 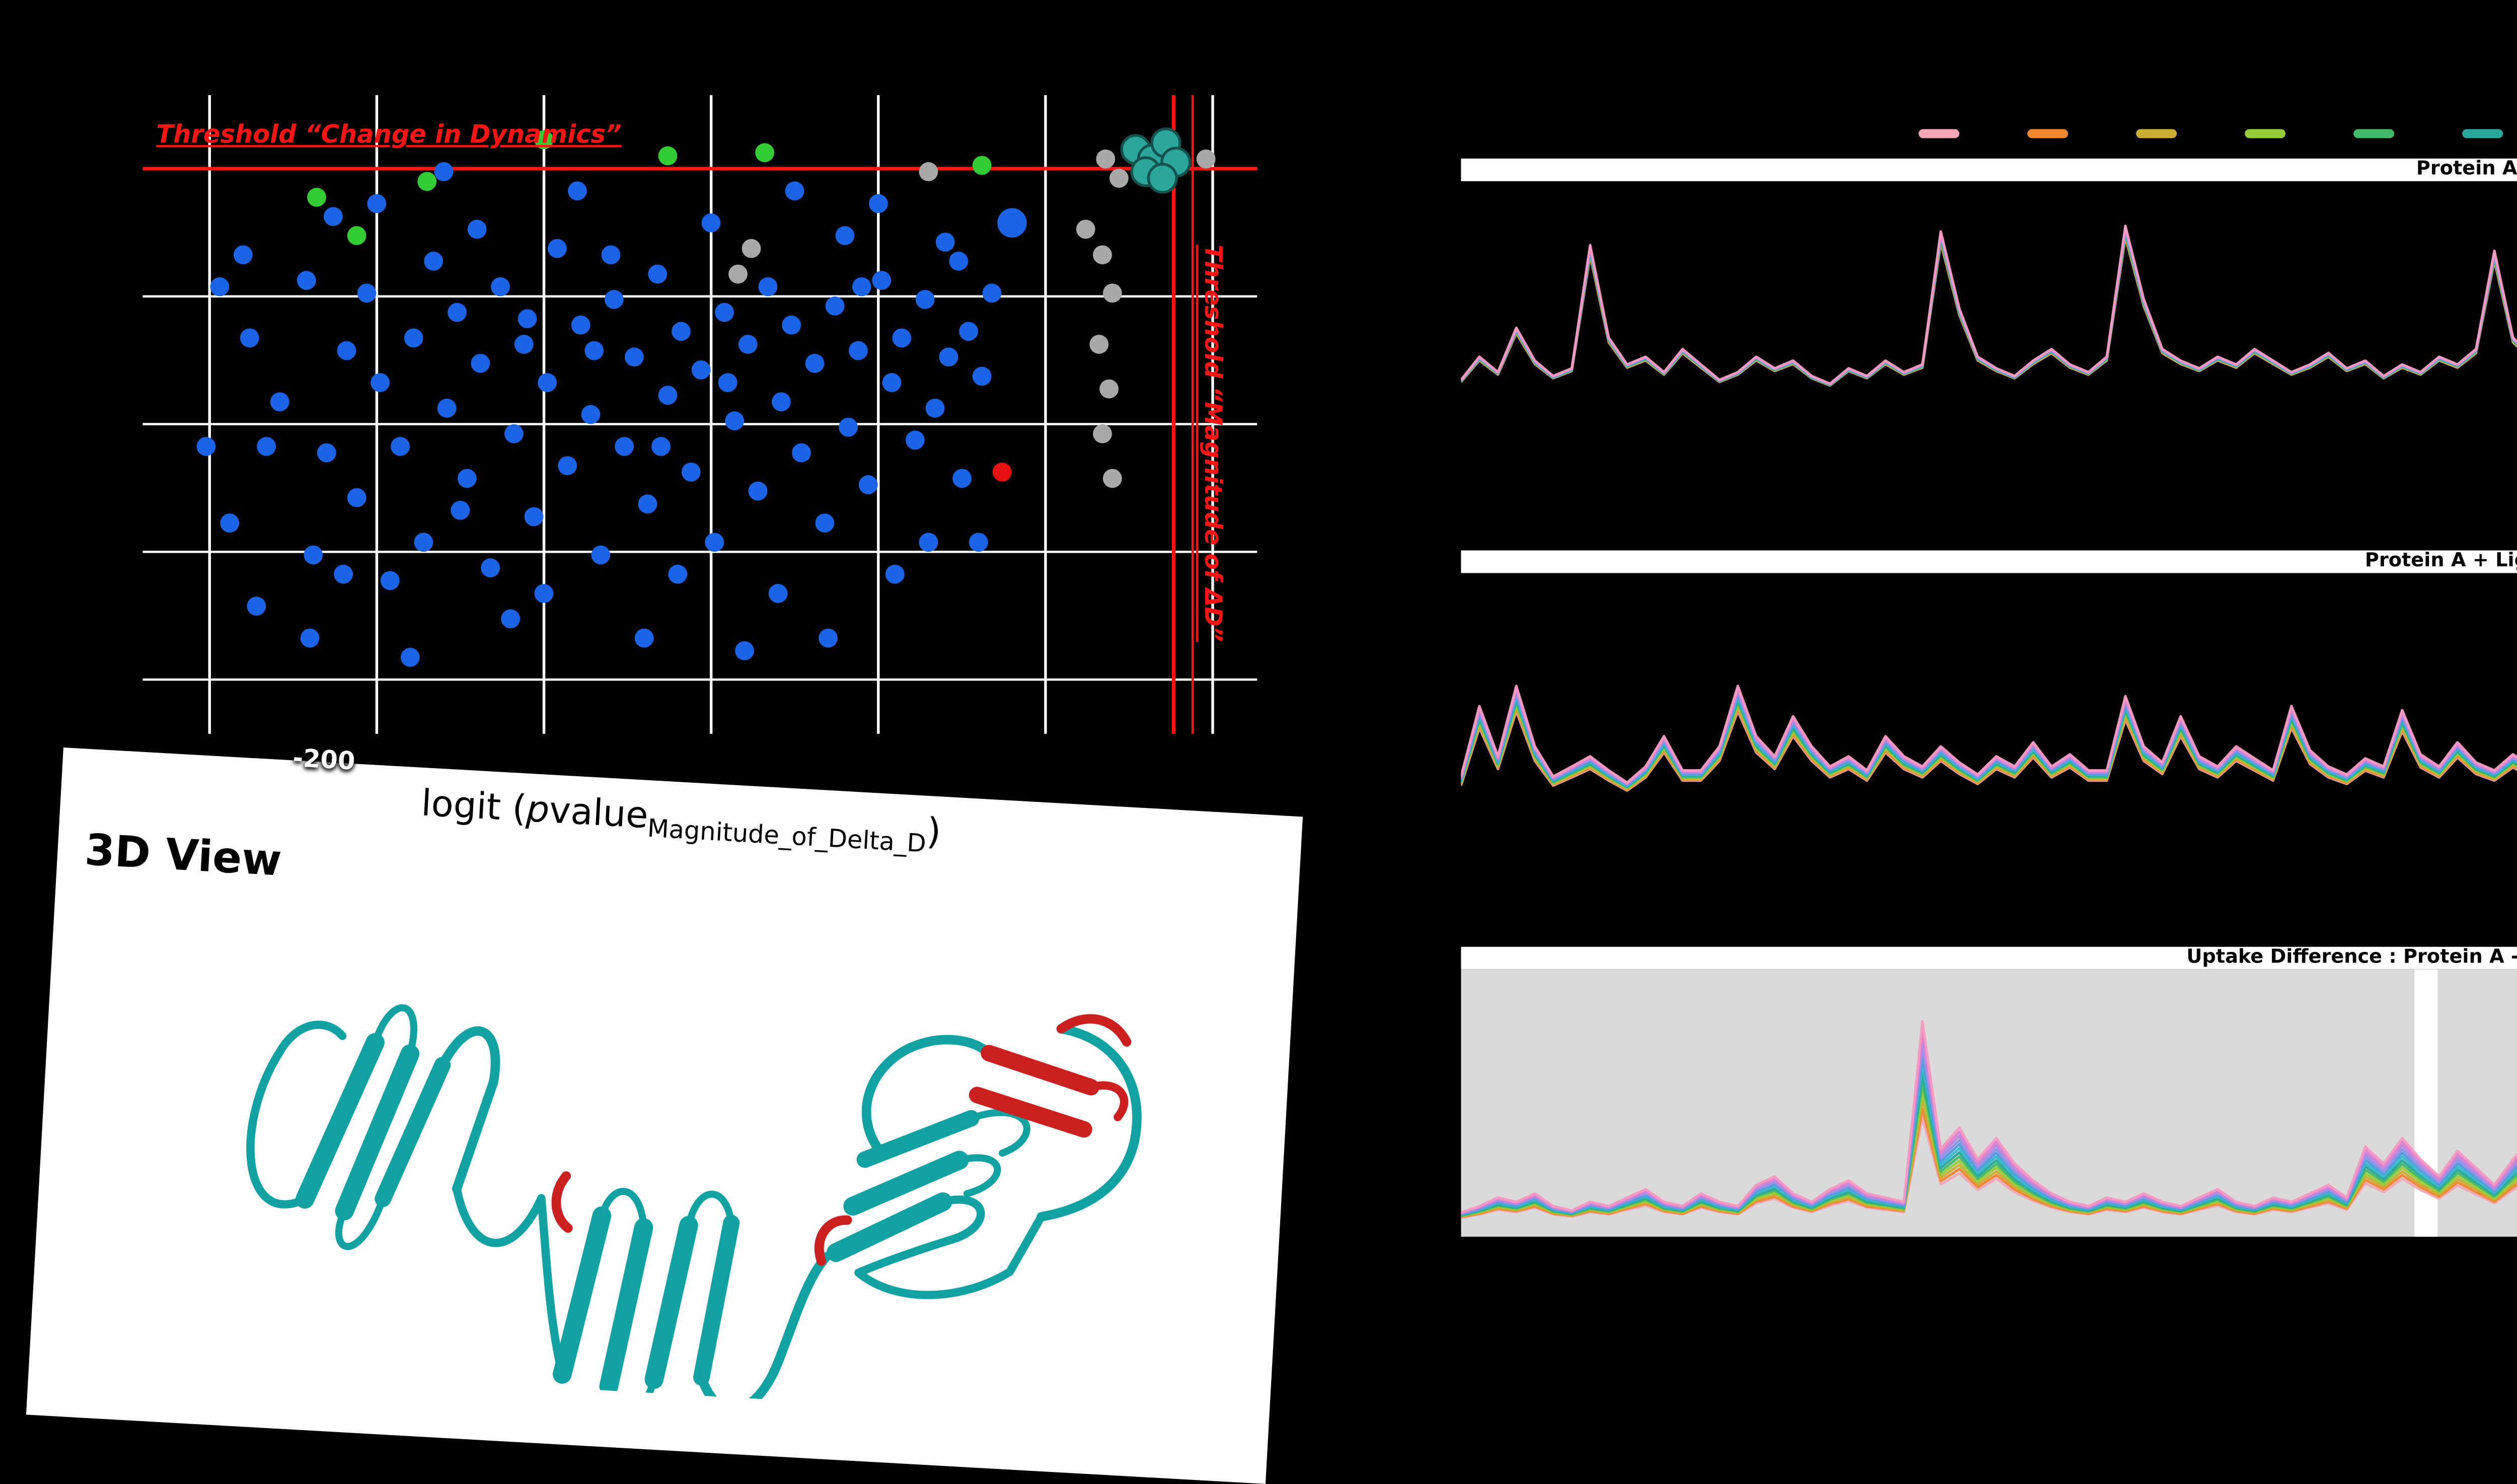 What do you see at coordinates (1989, 360) in the screenshot?
I see `uptake-chart-protein-a` at bounding box center [1989, 360].